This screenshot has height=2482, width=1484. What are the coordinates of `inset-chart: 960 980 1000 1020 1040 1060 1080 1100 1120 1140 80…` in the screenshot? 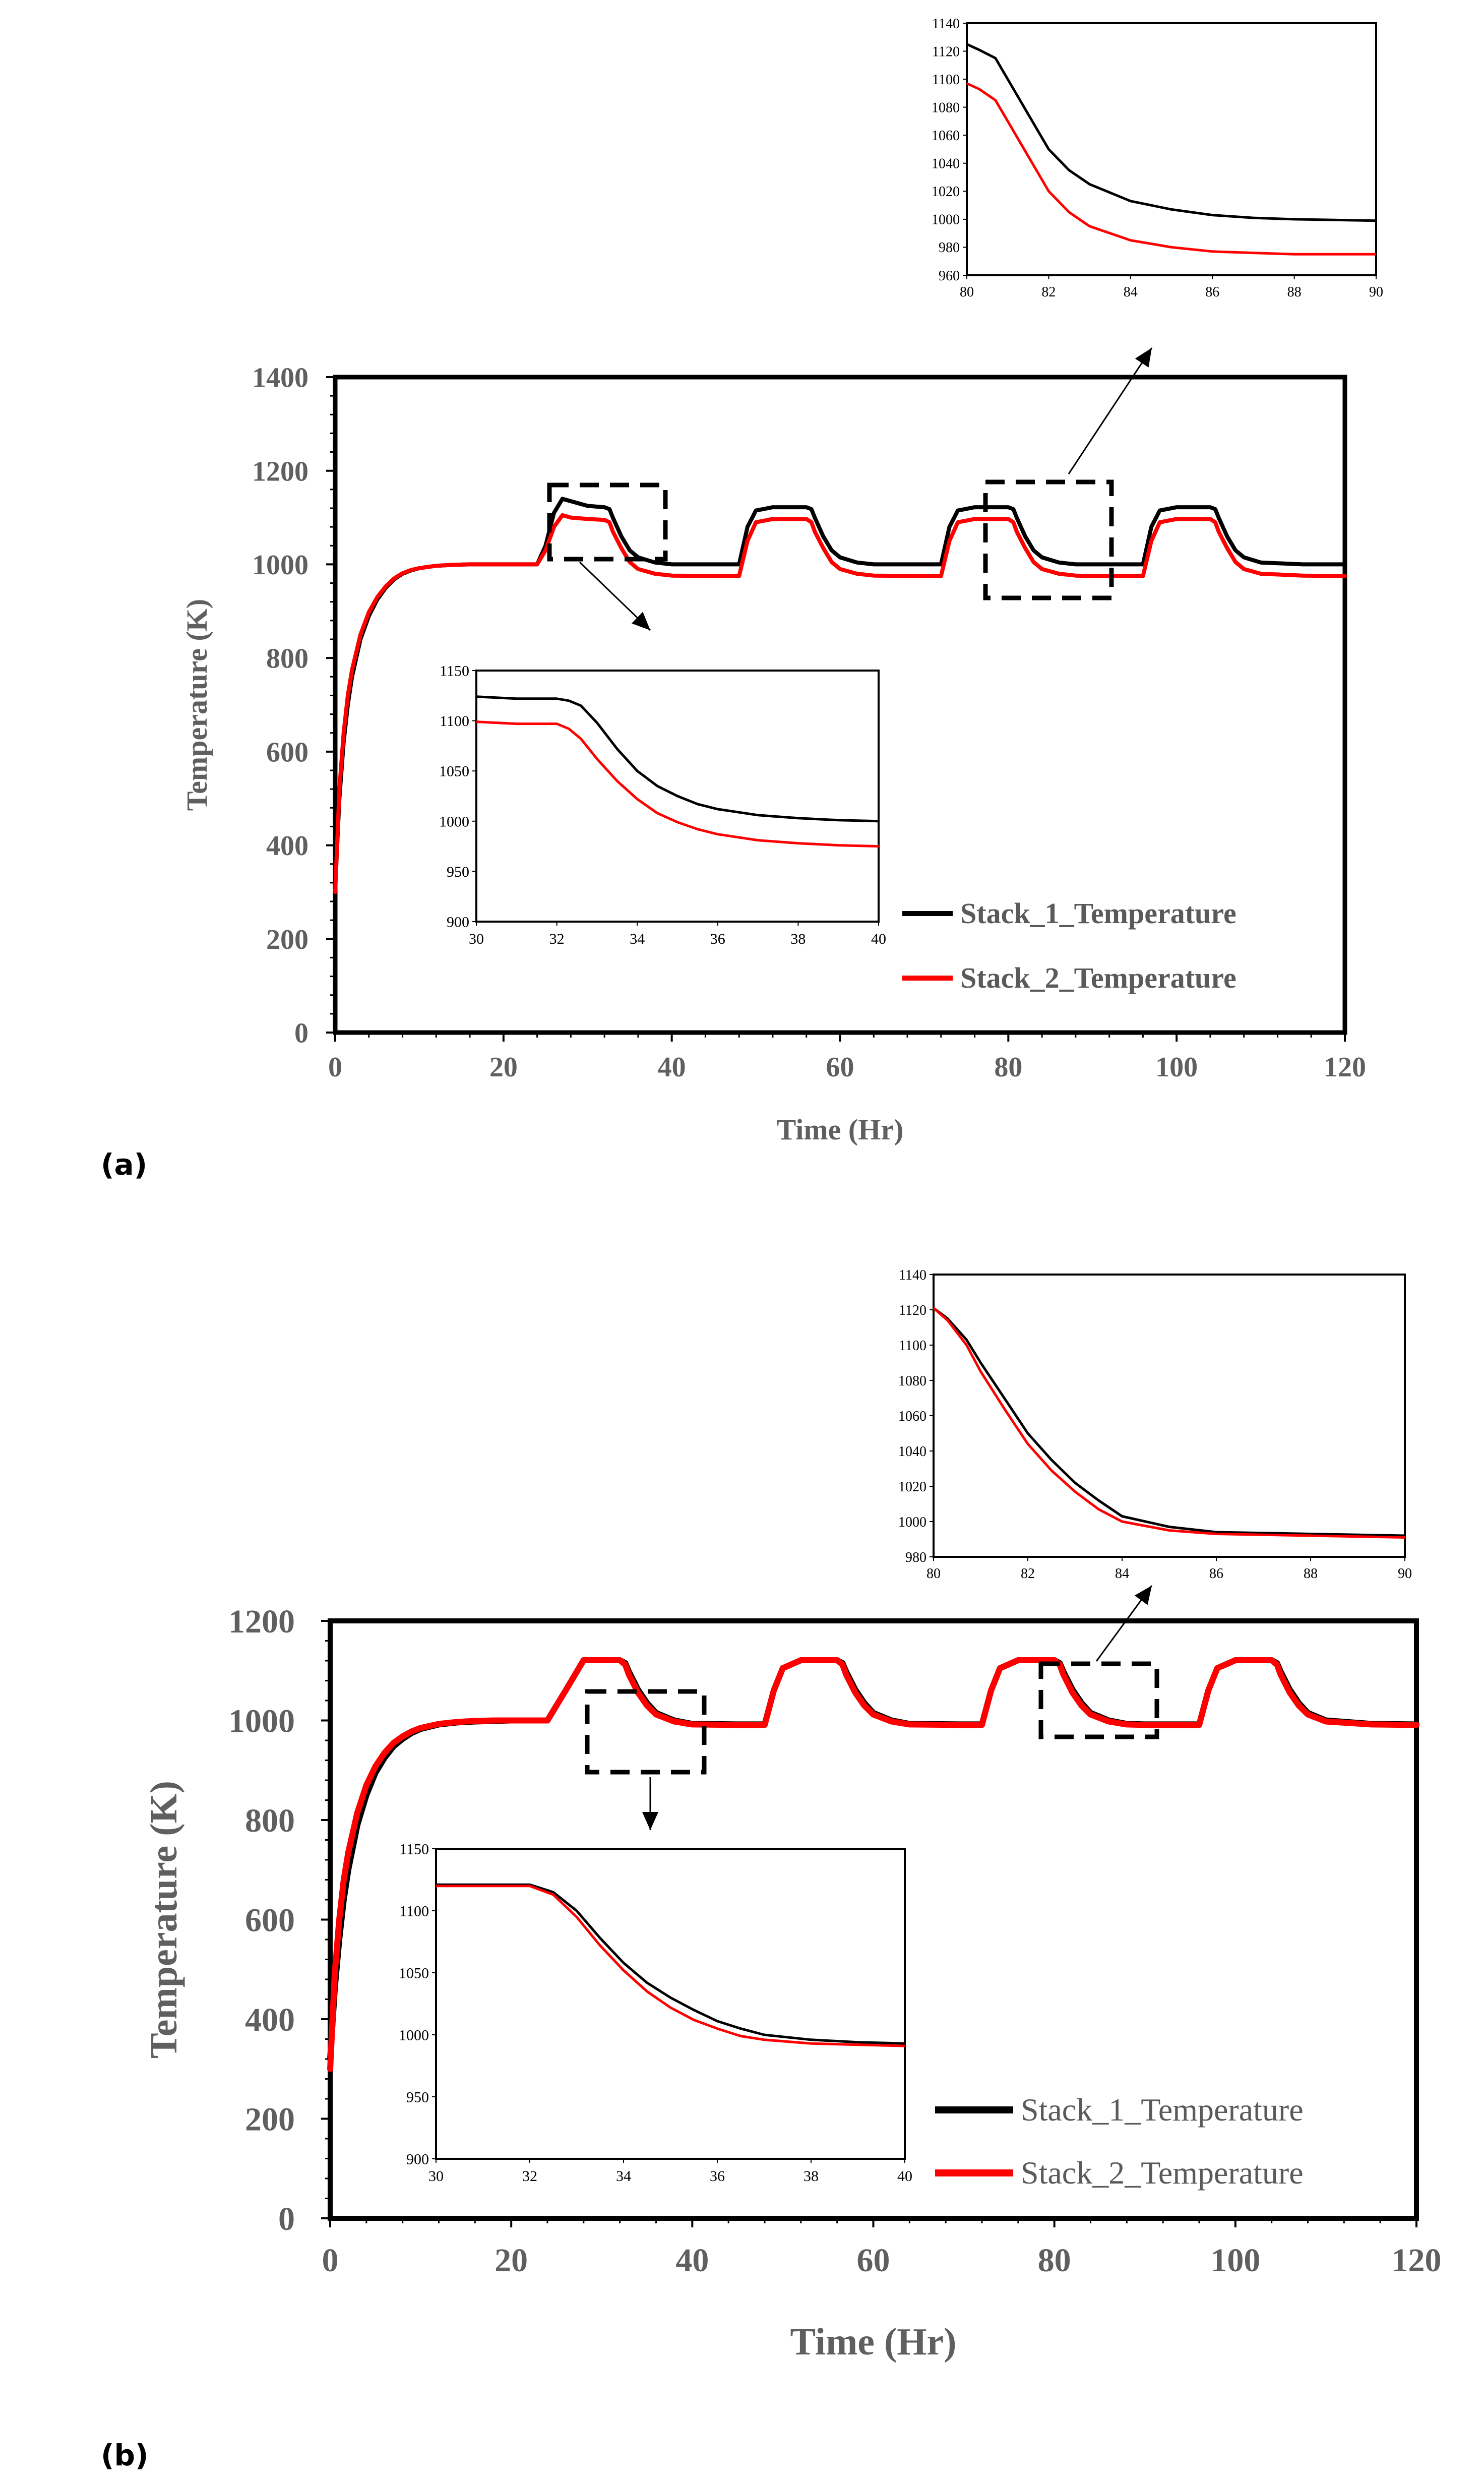 It's located at (1157, 158).